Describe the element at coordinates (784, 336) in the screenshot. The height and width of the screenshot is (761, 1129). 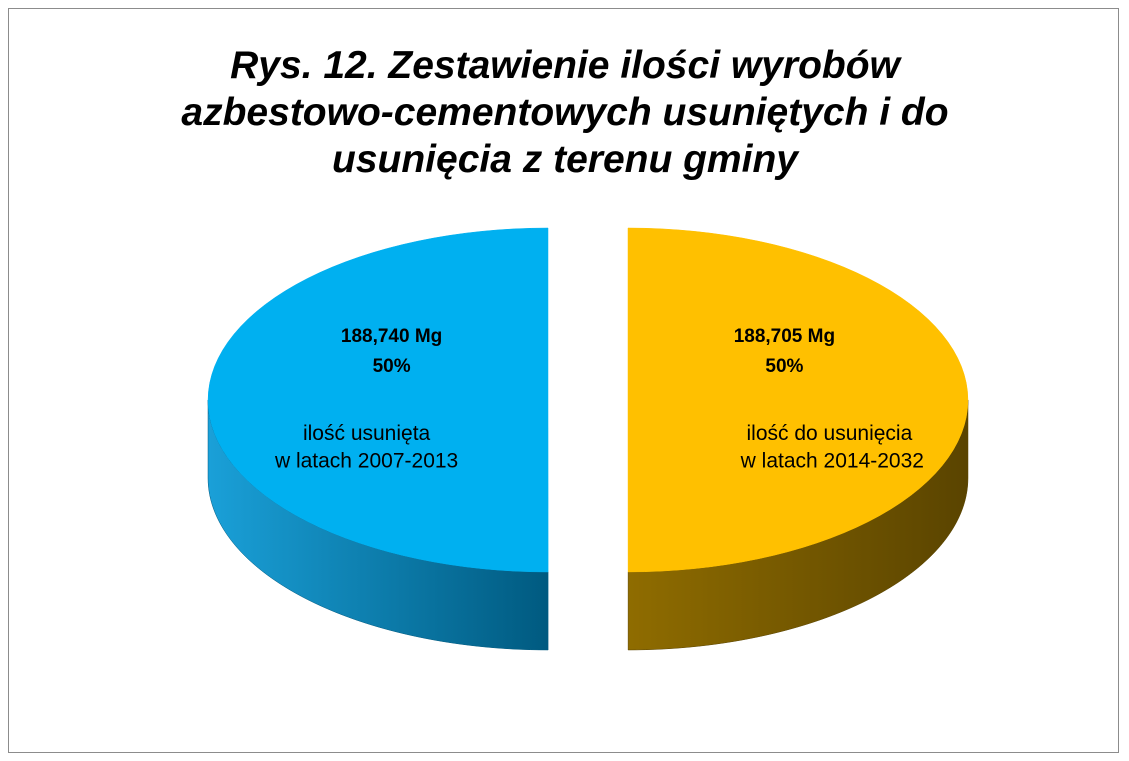
I see `data-label: 188,705 Mg` at that location.